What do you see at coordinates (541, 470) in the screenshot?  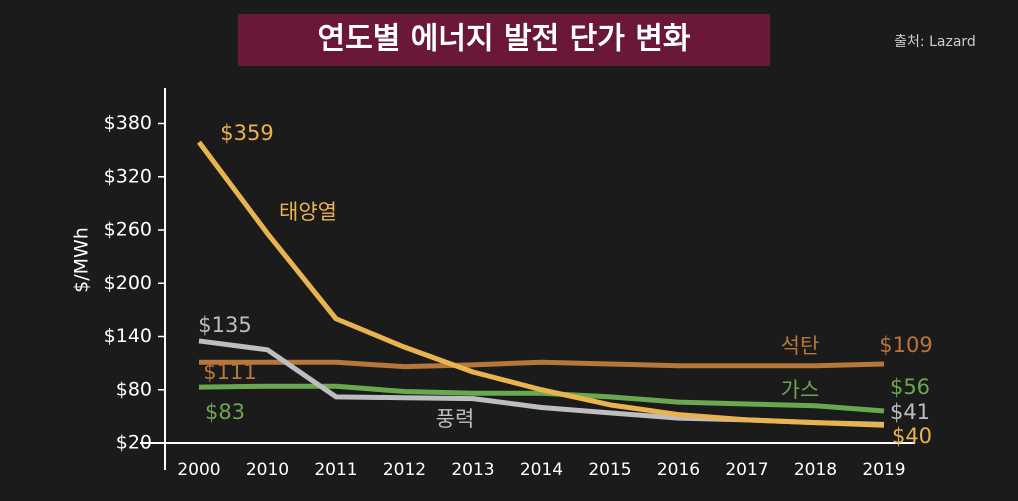 I see `x-tick-label: 2014` at bounding box center [541, 470].